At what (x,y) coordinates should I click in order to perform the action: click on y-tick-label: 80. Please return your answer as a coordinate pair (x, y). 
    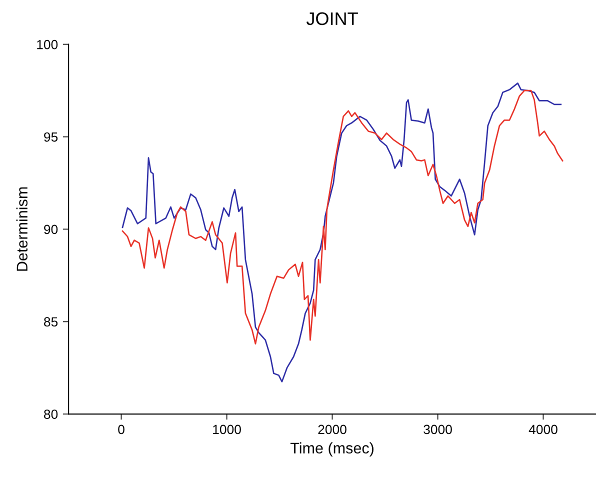
    Looking at the image, I should click on (51, 414).